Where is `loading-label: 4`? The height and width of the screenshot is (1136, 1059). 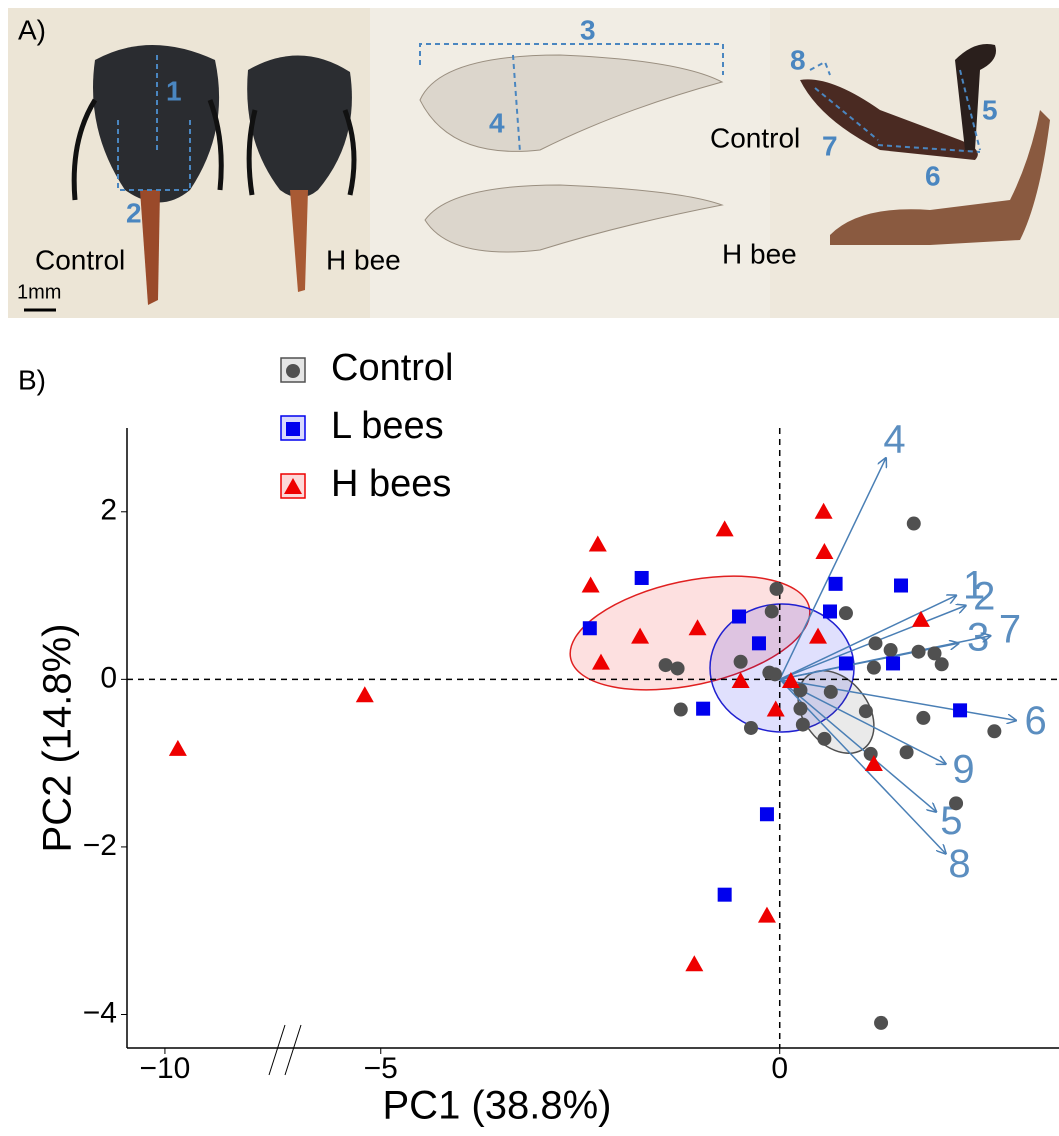 loading-label: 4 is located at coordinates (894, 439).